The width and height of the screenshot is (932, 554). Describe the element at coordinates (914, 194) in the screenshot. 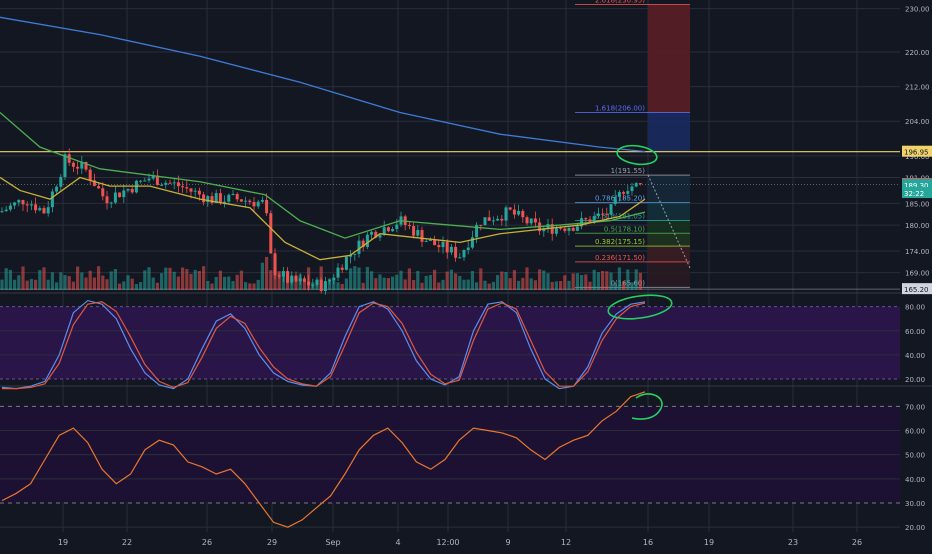

I see `price-axis-label: 32:22` at that location.